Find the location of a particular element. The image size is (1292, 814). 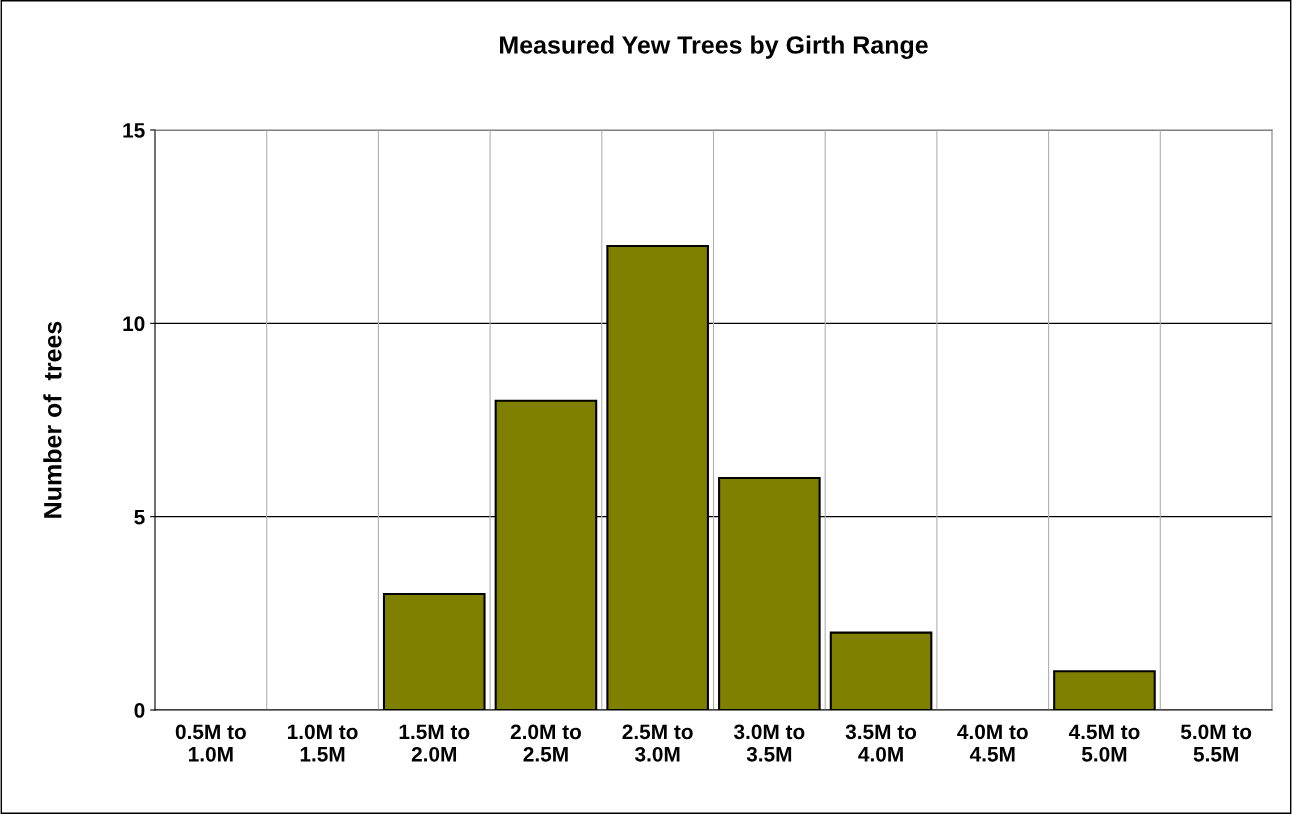

x-tick-label: 2.0M to 2.5M is located at coordinates (546, 743).